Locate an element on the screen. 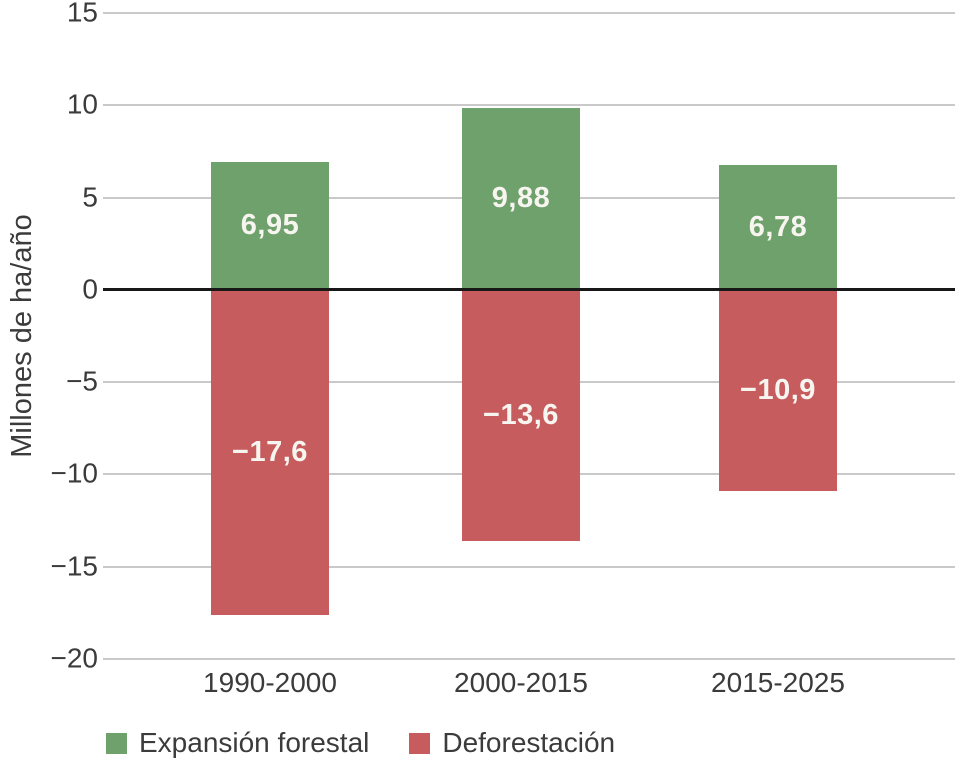 The width and height of the screenshot is (955, 761). bar-value-label: −10,9 is located at coordinates (778, 389).